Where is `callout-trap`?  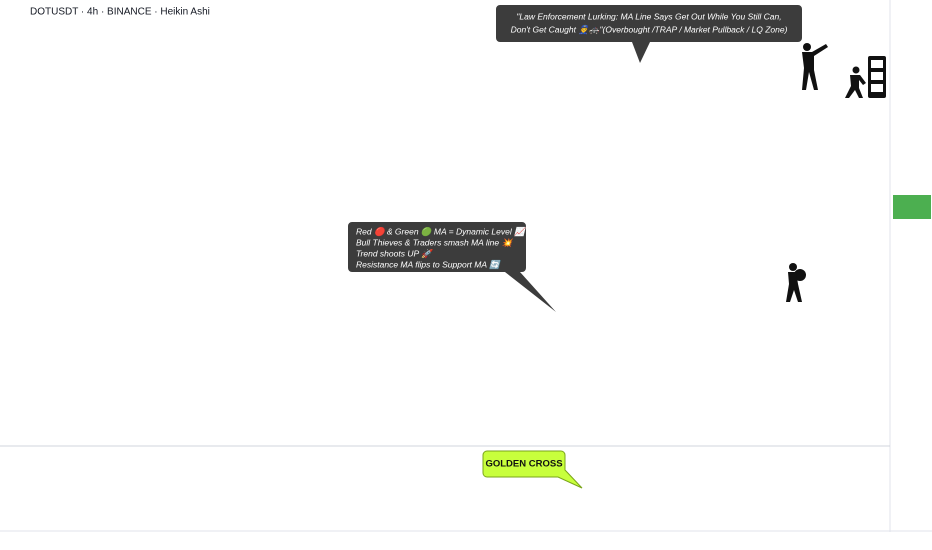 callout-trap is located at coordinates (649, 34).